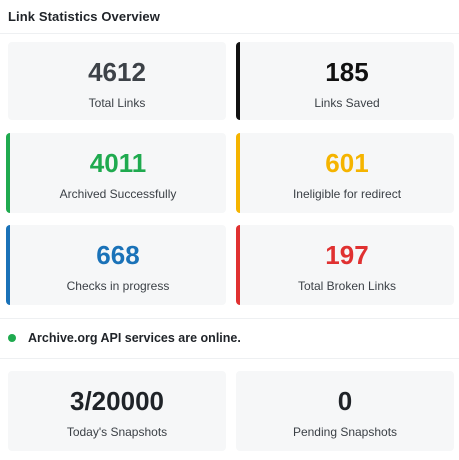 This screenshot has height=460, width=459. I want to click on stat-value: 668, so click(118, 255).